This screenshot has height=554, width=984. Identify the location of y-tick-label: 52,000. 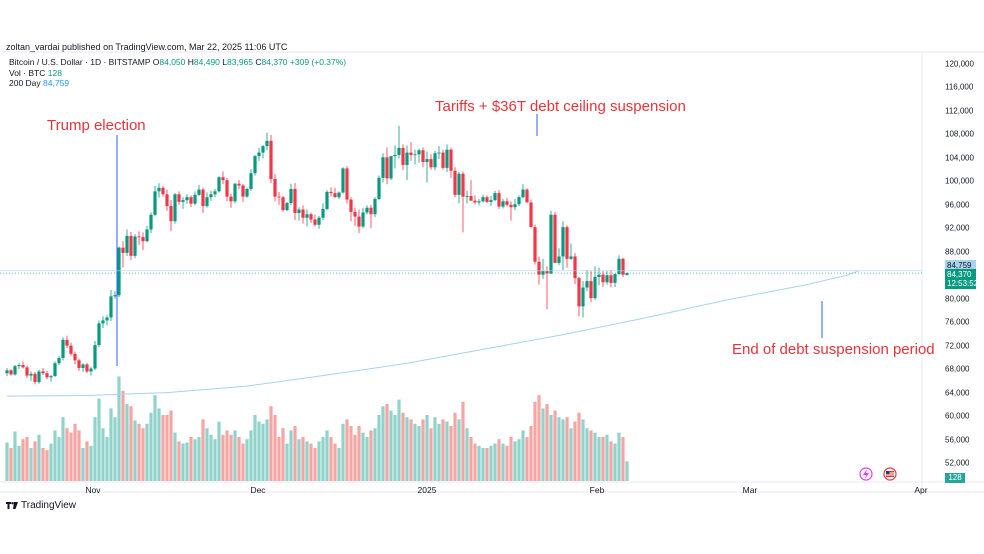
(957, 463).